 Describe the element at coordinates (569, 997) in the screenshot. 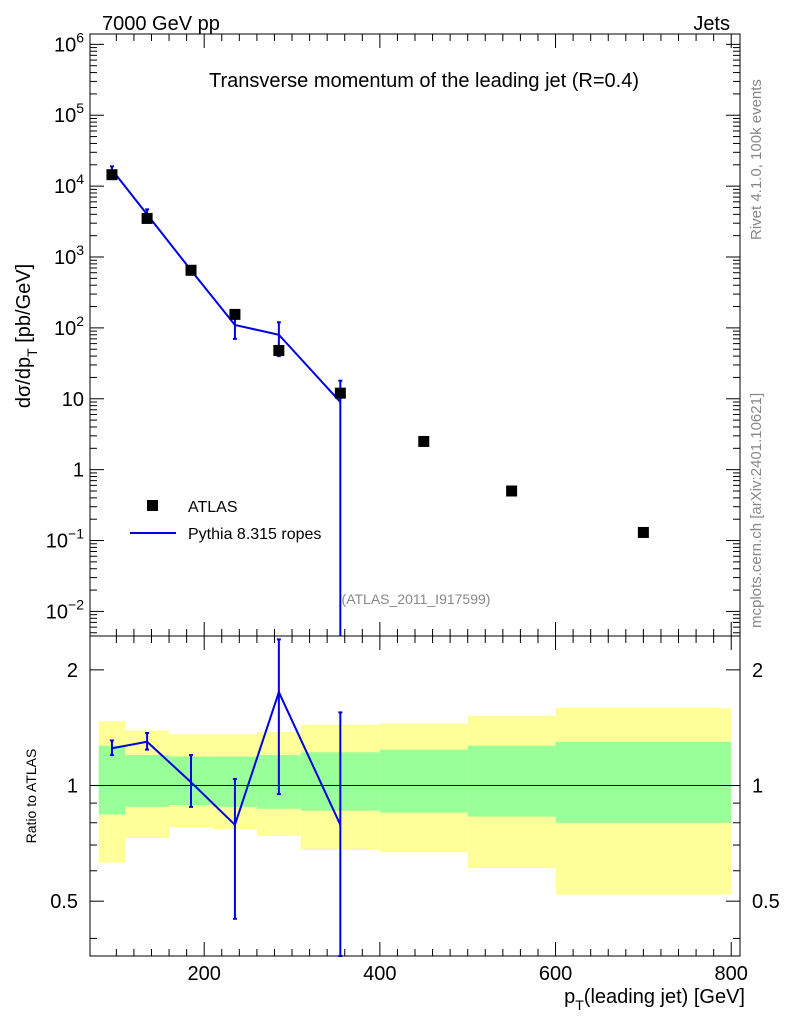

I see `x-label-main: p` at that location.